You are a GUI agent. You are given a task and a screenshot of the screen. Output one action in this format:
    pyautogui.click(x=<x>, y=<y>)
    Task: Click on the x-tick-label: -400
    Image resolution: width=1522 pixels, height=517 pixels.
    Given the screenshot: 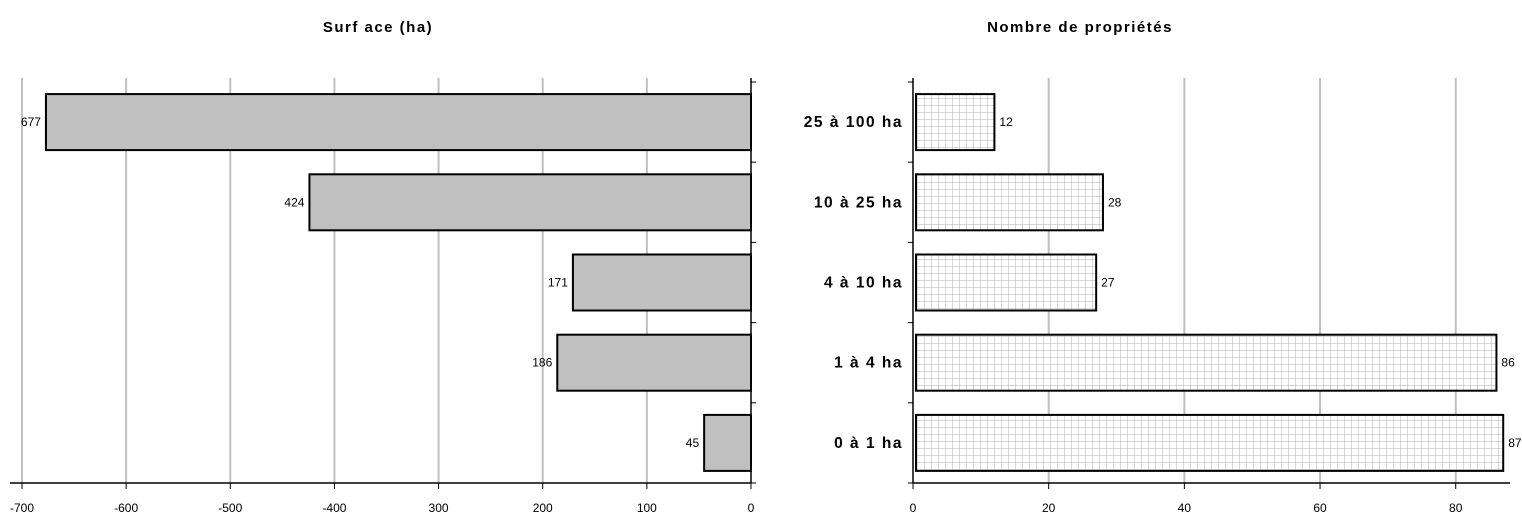 What is the action you would take?
    pyautogui.click(x=334, y=508)
    